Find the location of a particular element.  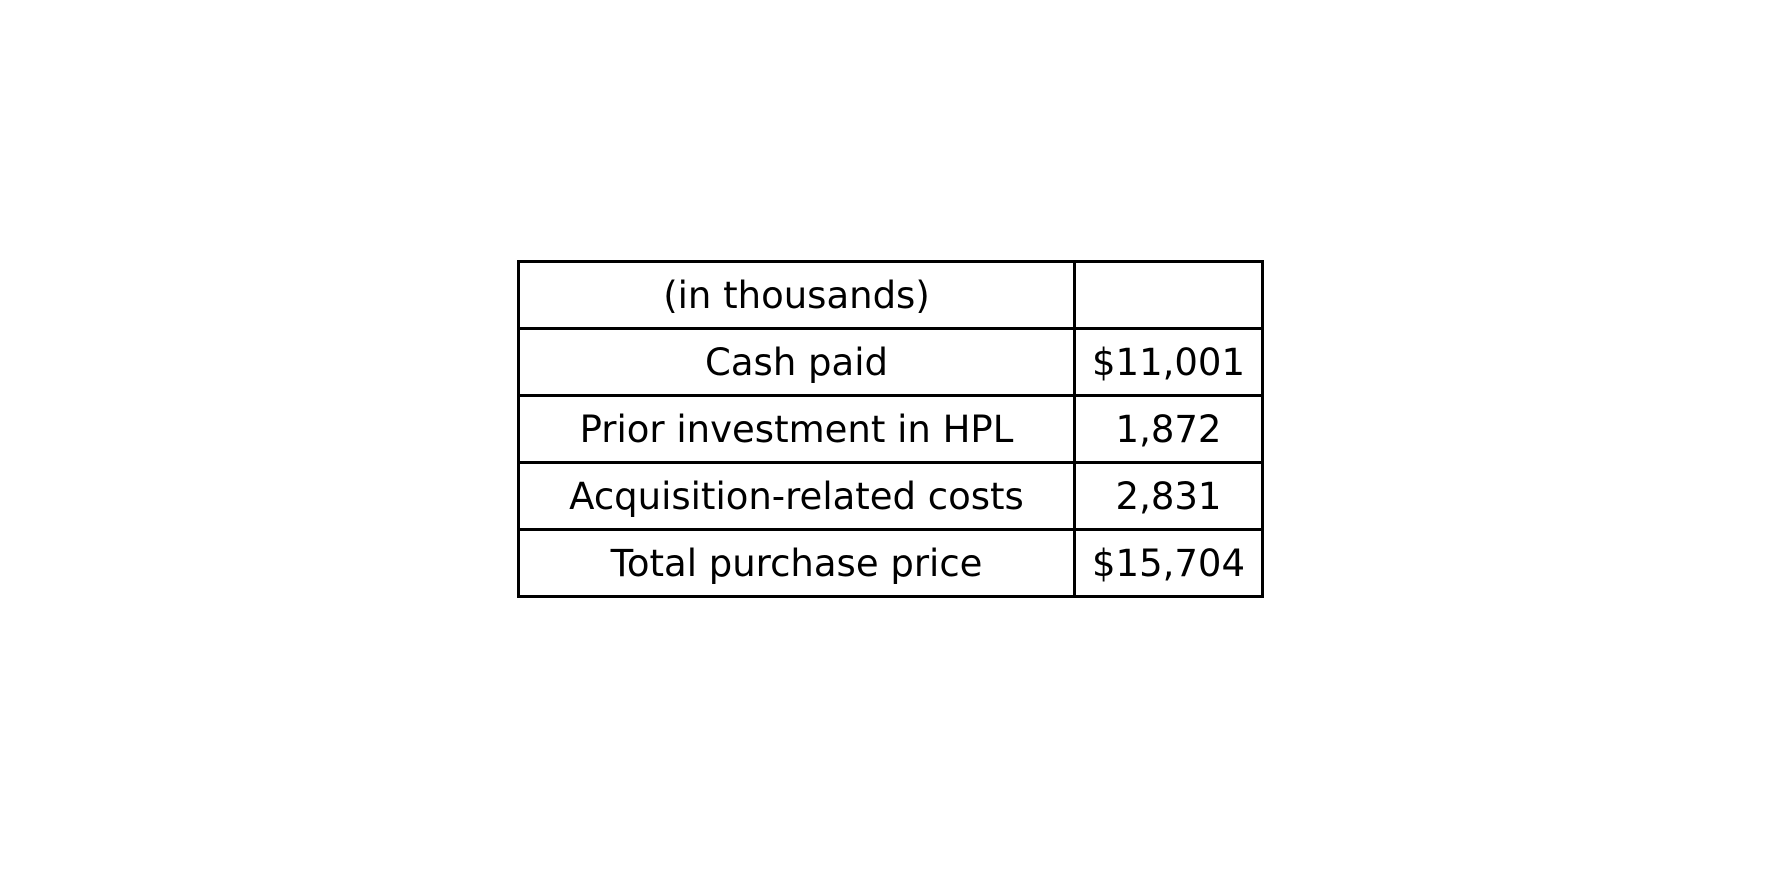

row-value-acquisition-costs: 2,831 is located at coordinates (1168, 496).